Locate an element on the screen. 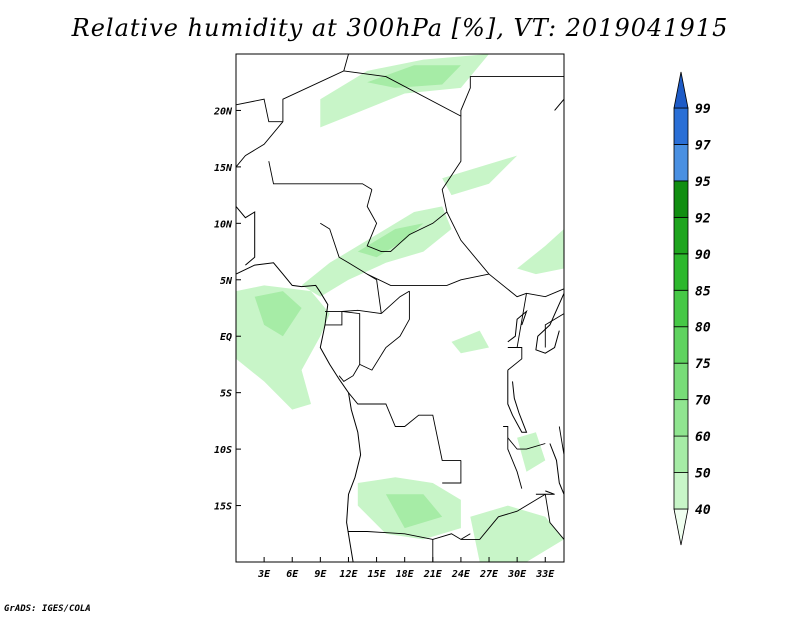 This screenshot has height=618, width=800. lat-tick-label: 5N is located at coordinates (226, 281).